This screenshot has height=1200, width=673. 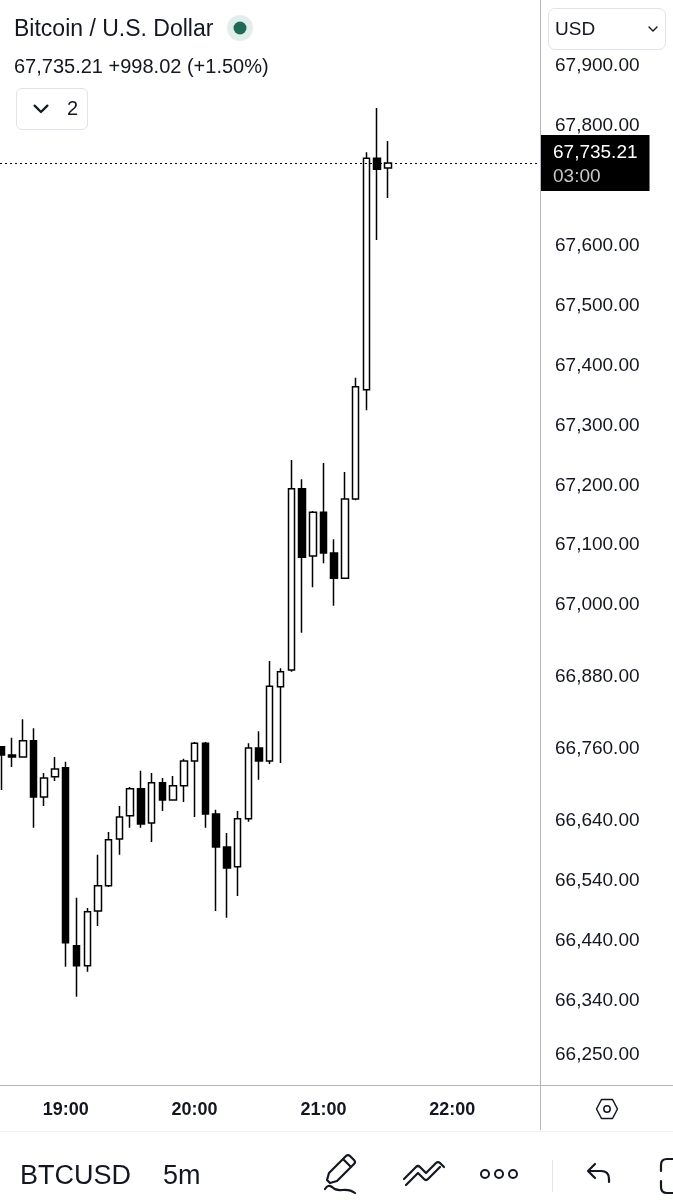 I want to click on x-tick-label: 21:00, so click(x=323, y=1109).